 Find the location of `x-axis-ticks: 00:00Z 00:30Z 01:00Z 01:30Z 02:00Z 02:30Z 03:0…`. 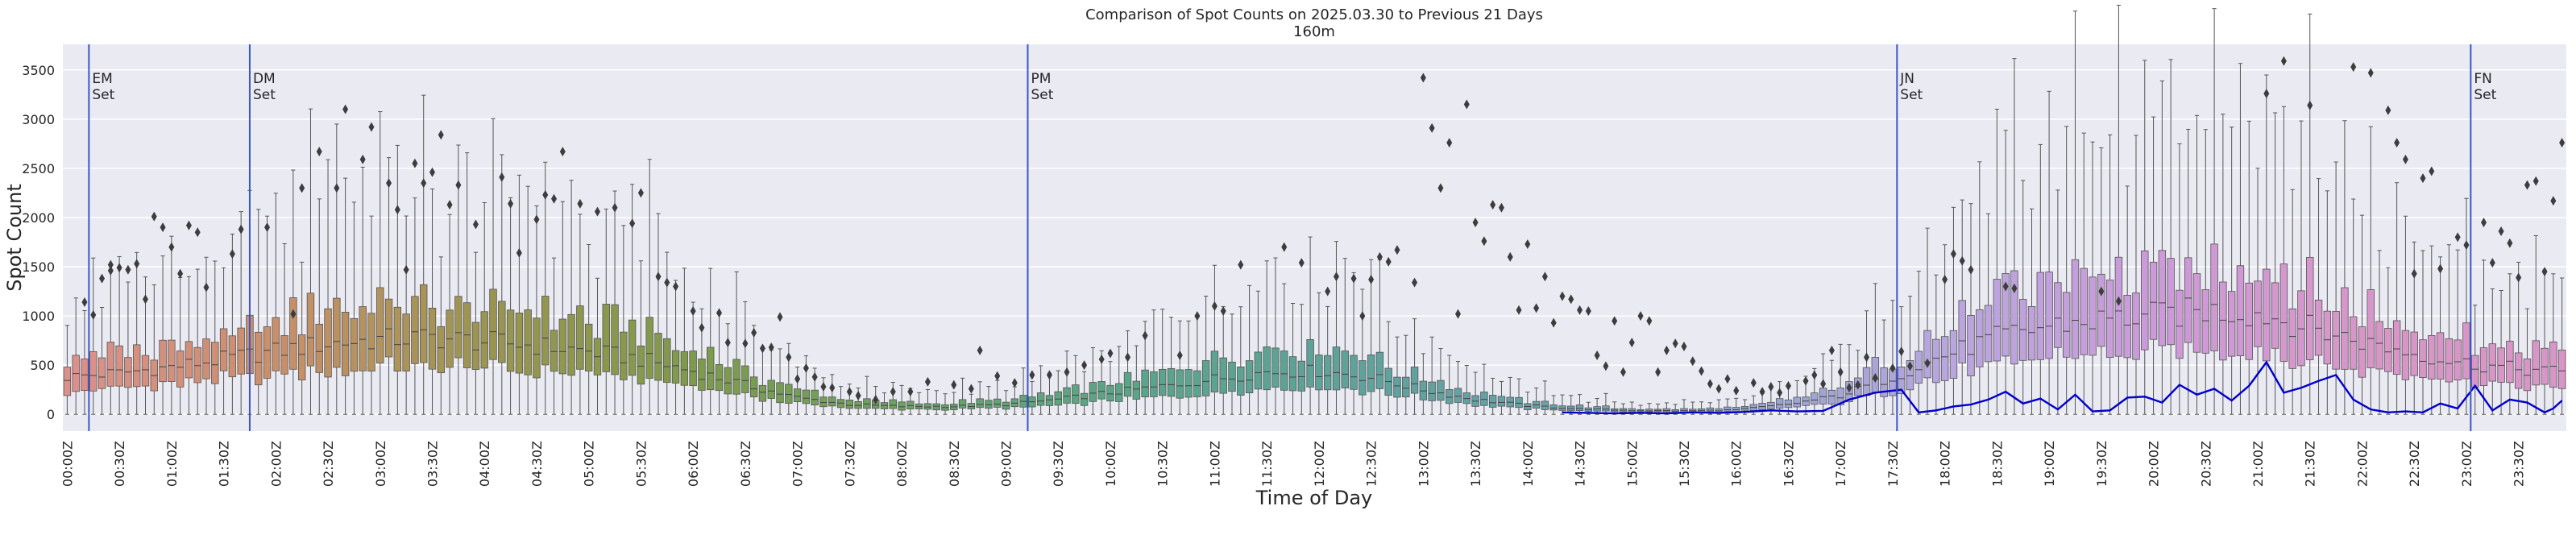

x-axis-ticks: 00:00Z 00:30Z 01:00Z 01:30Z 02:00Z 02:30Z 03:0… is located at coordinates (1293, 464).